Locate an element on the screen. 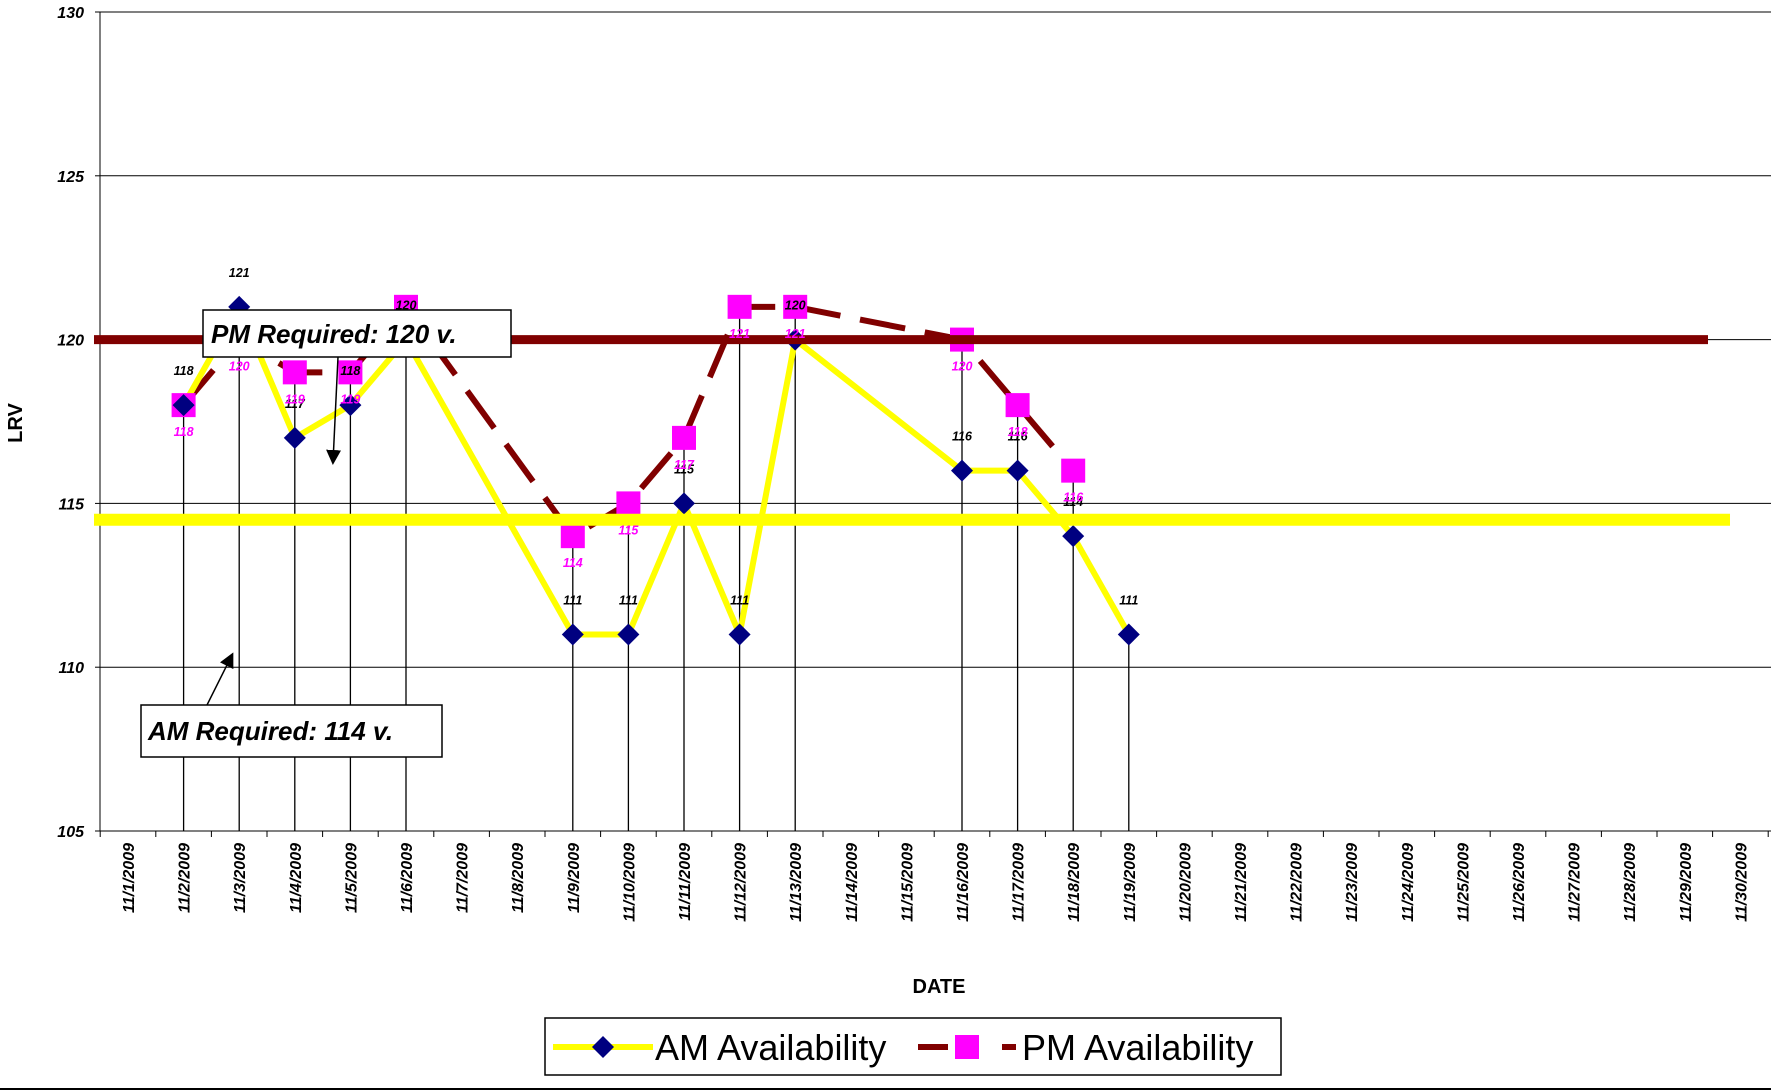 This screenshot has width=1771, height=1091. y-tick-label: 130 is located at coordinates (70, 13).